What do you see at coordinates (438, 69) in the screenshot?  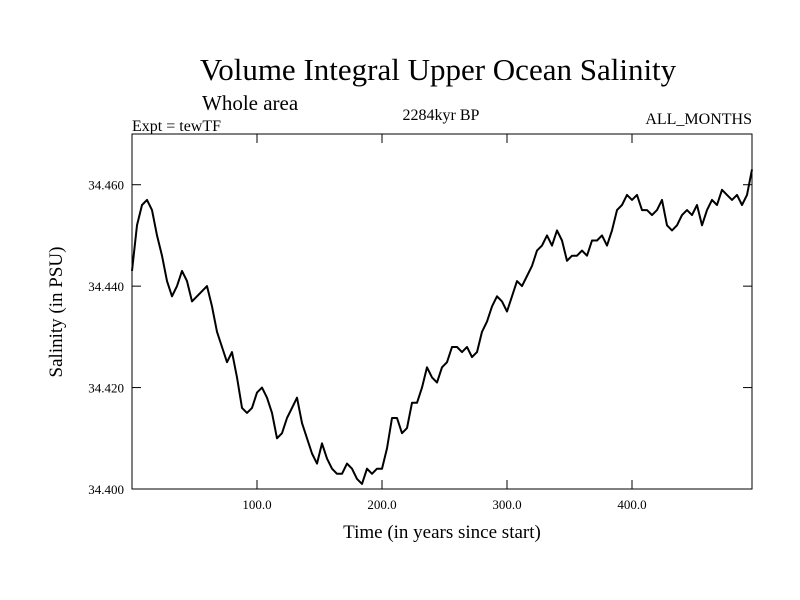 I see `chart-title: Volume Integral Upper Ocean Salinity` at bounding box center [438, 69].